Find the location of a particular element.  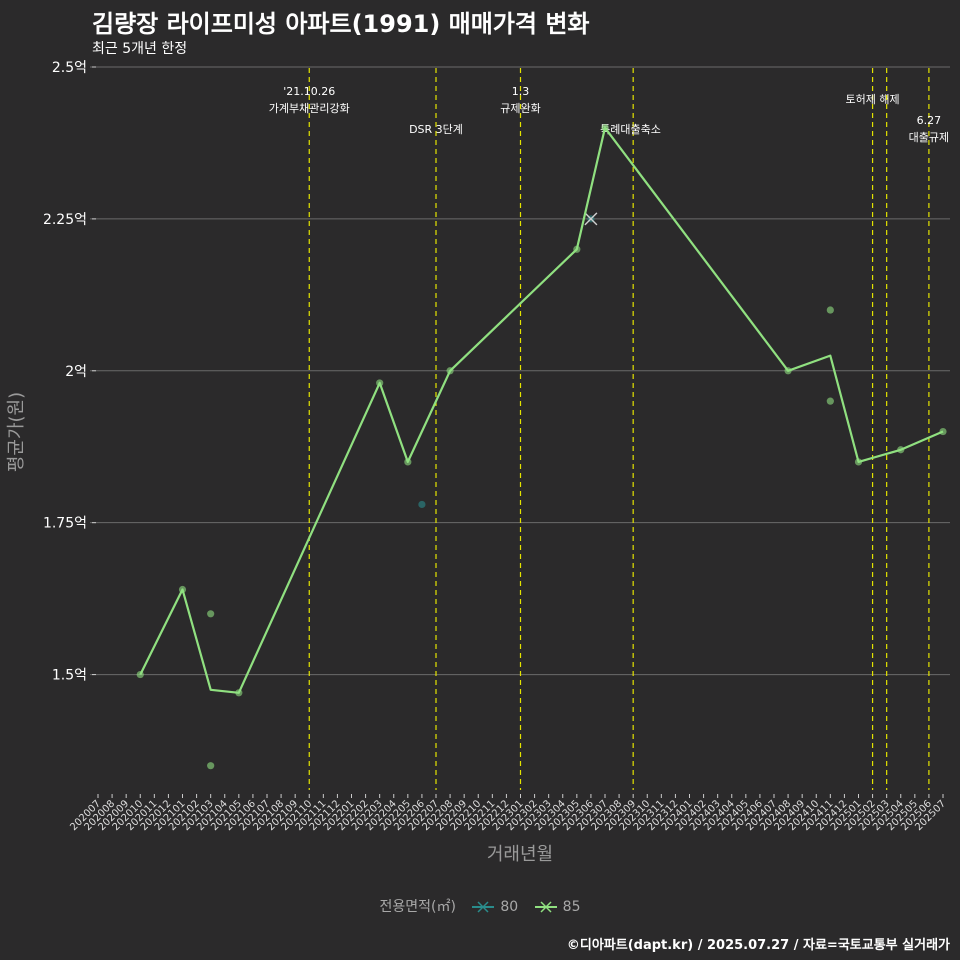

event-label: 6.27 is located at coordinates (929, 120).